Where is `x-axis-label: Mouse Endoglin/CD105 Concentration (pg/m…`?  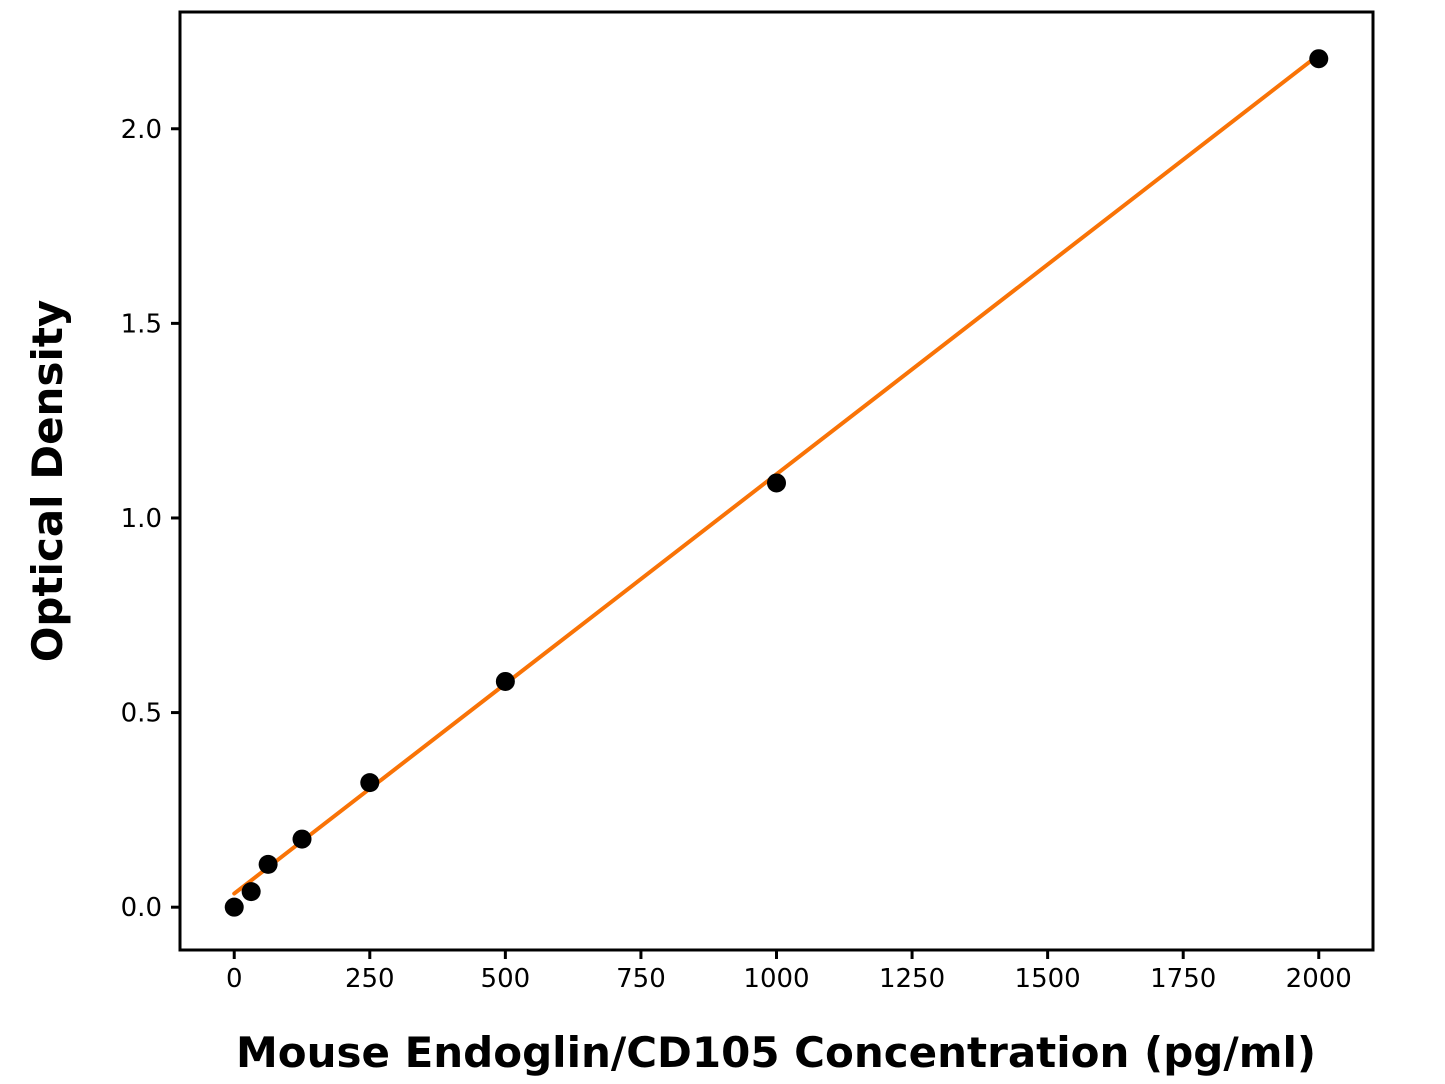
x-axis-label: Mouse Endoglin/CD105 Concentration (pg/m… is located at coordinates (776, 1052).